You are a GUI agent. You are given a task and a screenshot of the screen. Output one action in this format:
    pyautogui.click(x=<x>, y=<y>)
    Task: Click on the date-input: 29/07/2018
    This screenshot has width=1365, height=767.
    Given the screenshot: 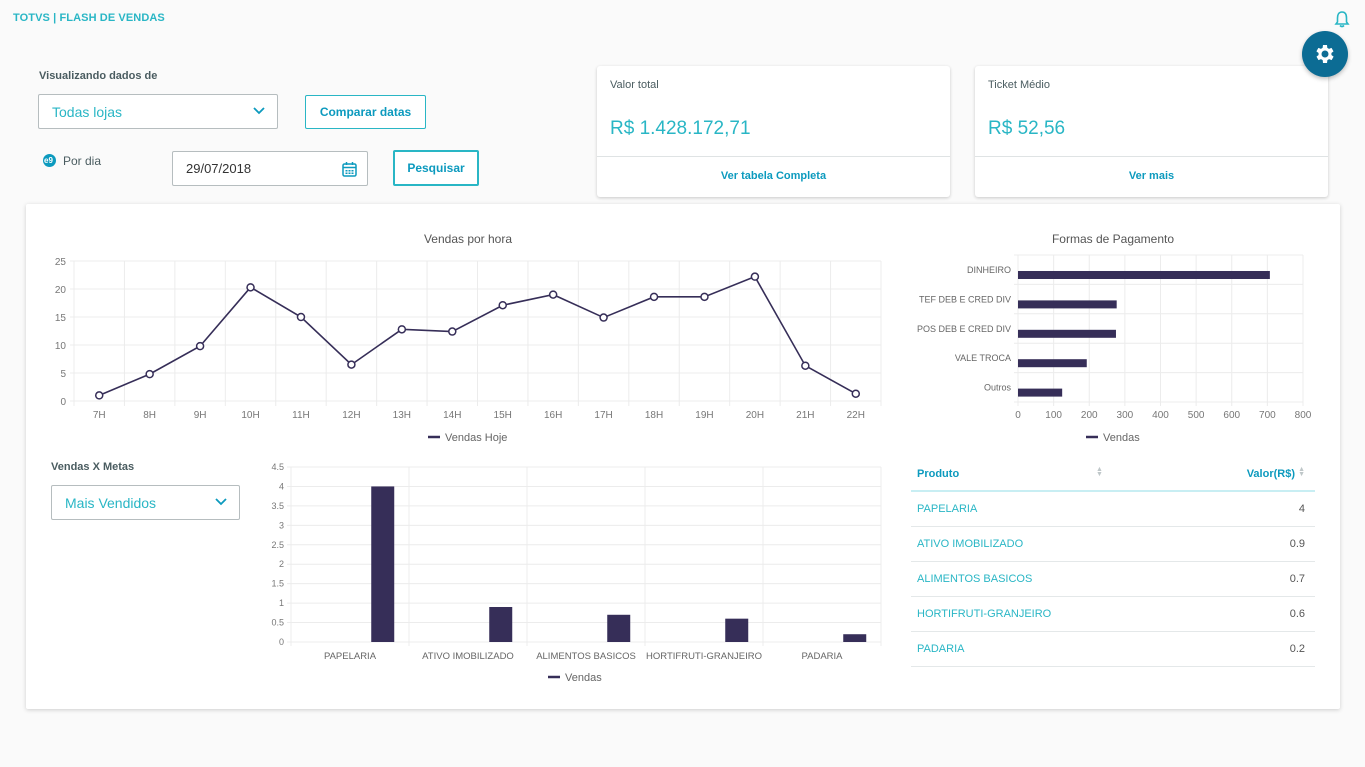 What is the action you would take?
    pyautogui.click(x=270, y=168)
    